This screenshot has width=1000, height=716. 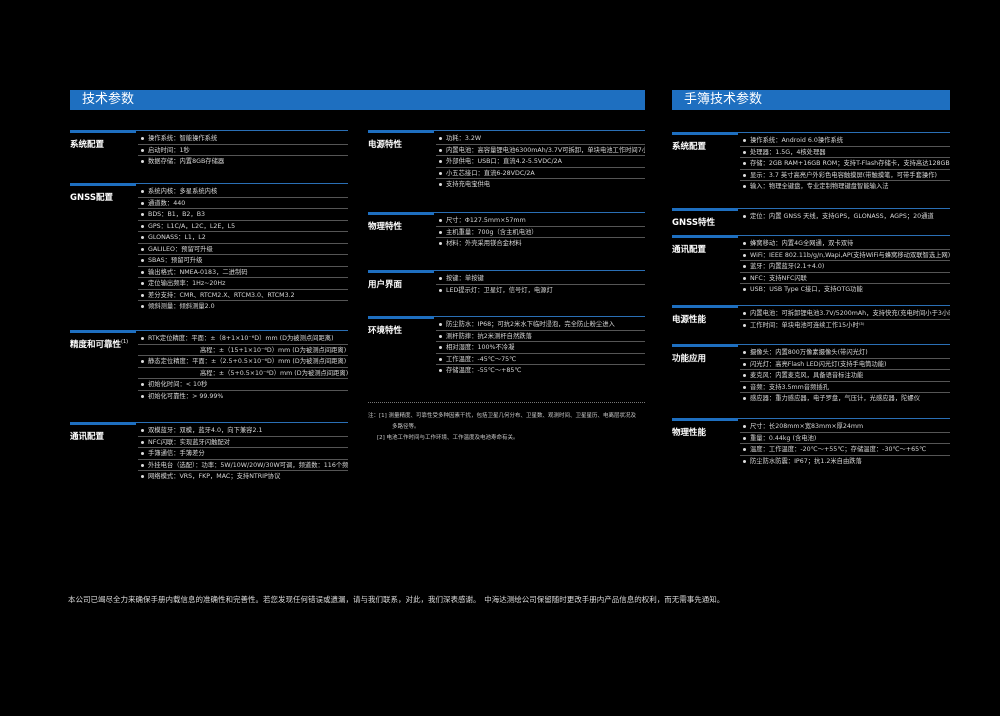 What do you see at coordinates (181, 306) in the screenshot?
I see `spec-item-text: 倾斜测量：倾斜测量2.0` at bounding box center [181, 306].